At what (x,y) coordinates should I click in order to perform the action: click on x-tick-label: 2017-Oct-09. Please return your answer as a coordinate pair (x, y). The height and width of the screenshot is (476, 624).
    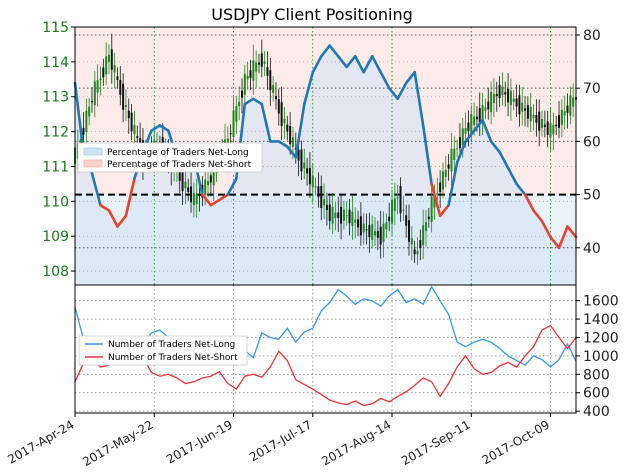
    Looking at the image, I should click on (516, 442).